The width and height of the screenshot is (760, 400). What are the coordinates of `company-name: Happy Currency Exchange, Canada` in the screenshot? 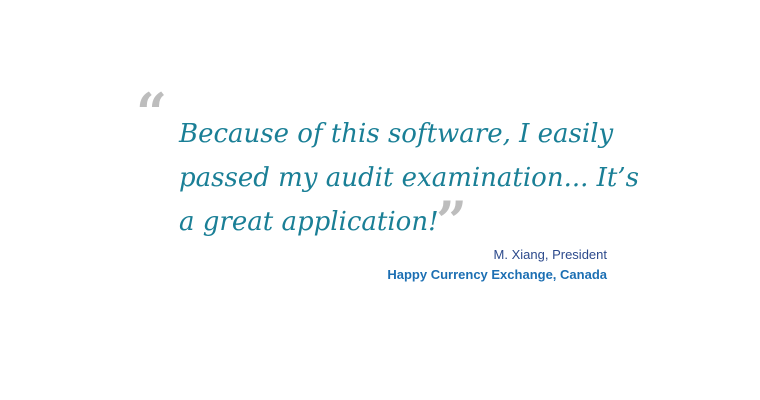 It's located at (497, 274).